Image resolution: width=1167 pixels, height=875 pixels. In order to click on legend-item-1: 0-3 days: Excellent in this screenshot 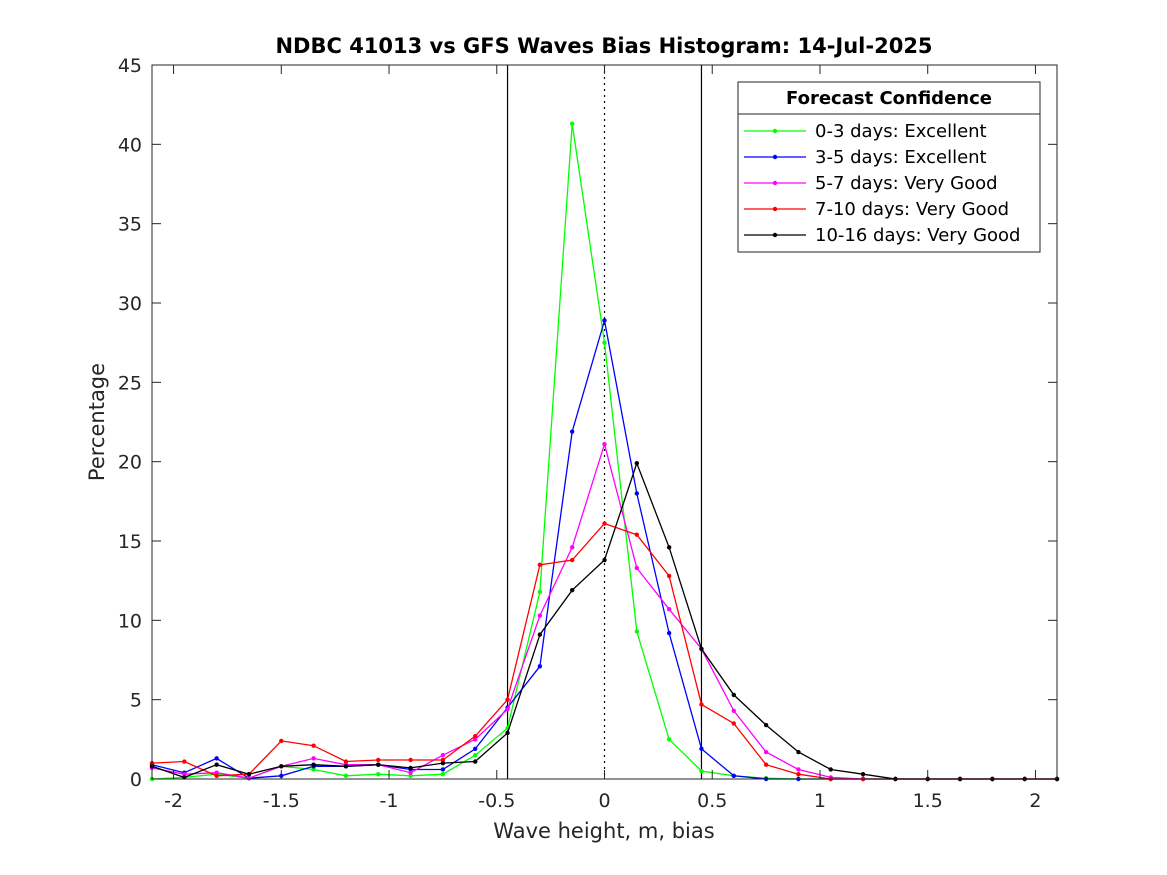, I will do `click(865, 131)`.